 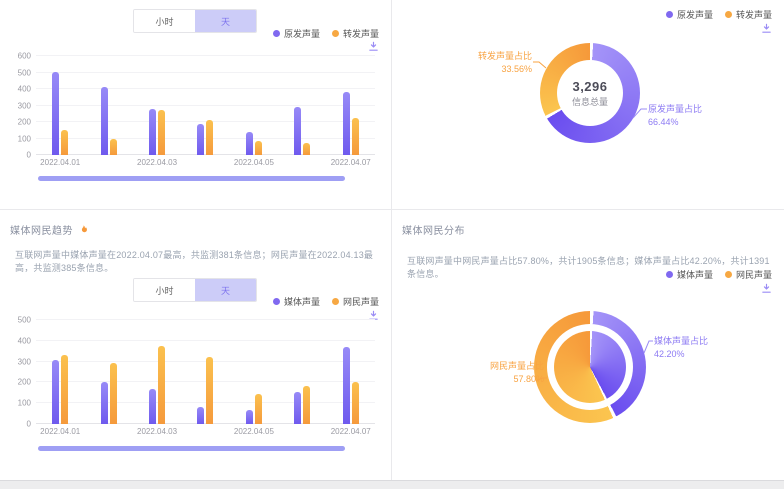 I want to click on legend: 媒体声量 网民声量, so click(x=718, y=274).